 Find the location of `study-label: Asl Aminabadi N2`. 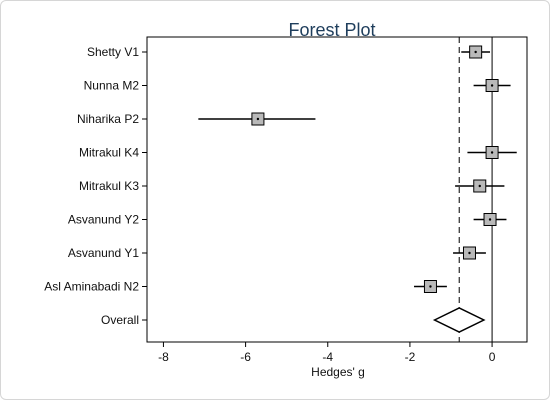

study-label: Asl Aminabadi N2 is located at coordinates (91, 287).